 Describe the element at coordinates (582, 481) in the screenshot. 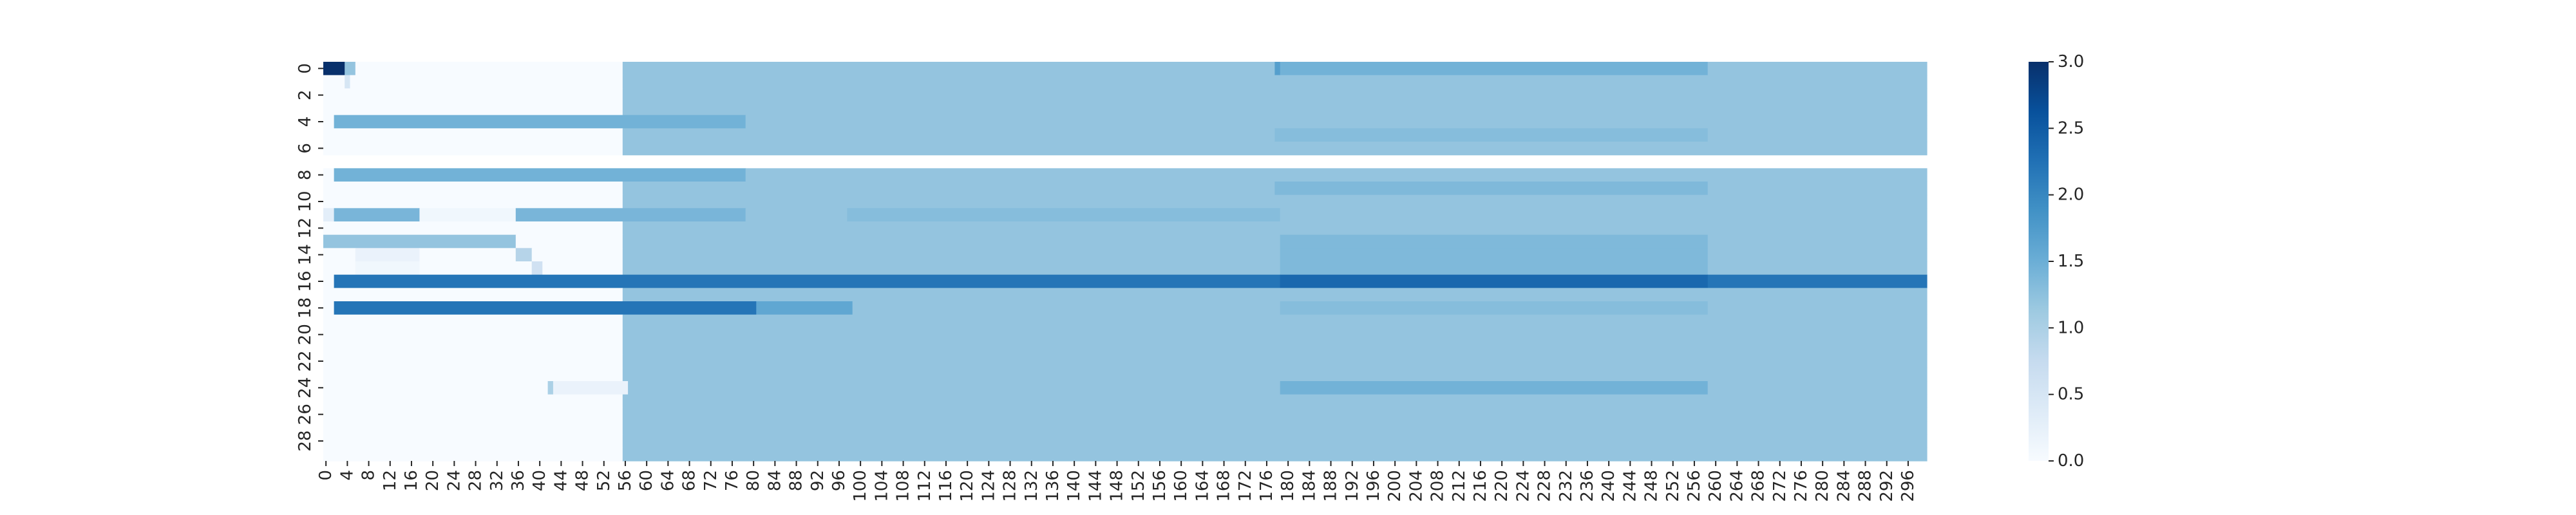

I see `x-tick-label: 48` at that location.